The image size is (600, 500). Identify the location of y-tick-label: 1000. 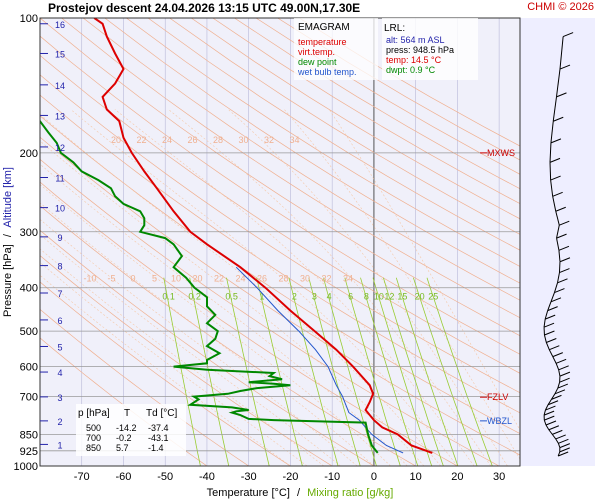
(26, 467).